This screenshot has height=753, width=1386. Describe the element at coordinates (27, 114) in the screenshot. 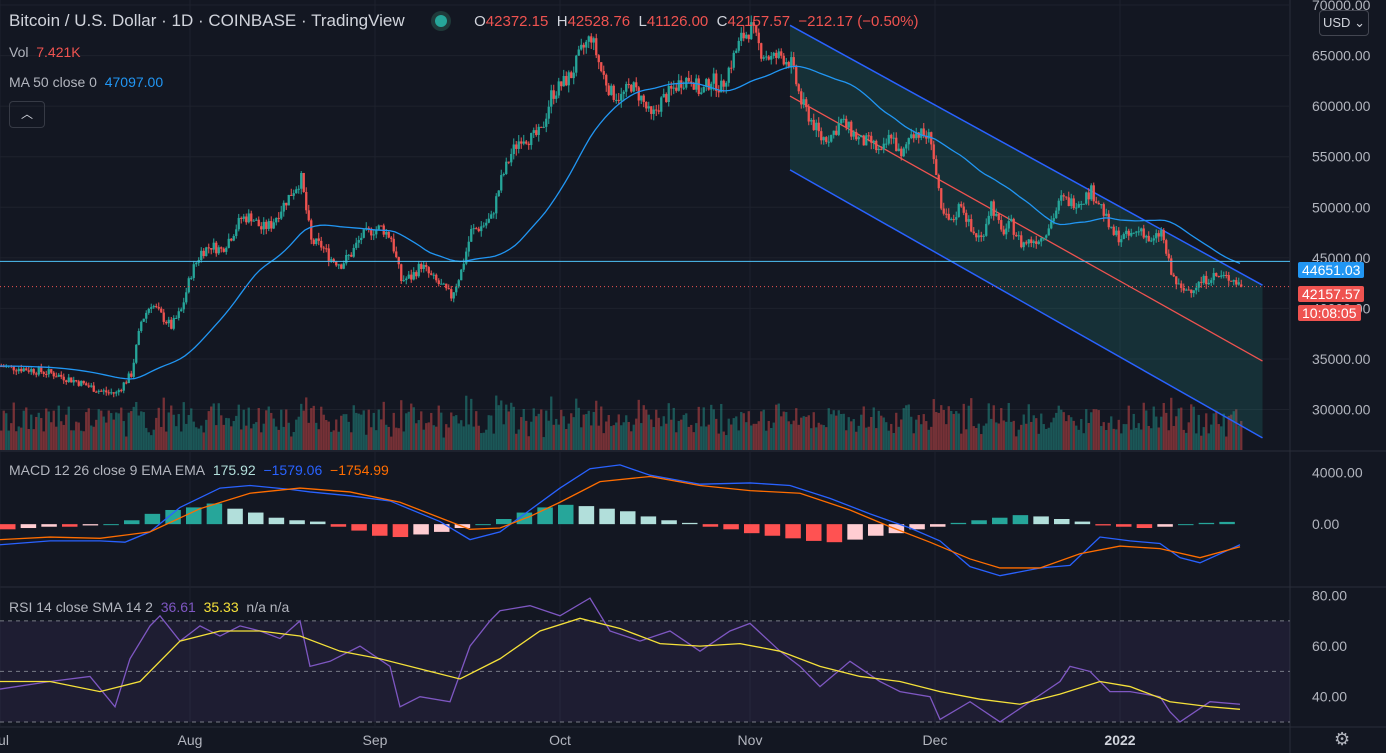

I see `collapse-legend-button: ︿` at that location.